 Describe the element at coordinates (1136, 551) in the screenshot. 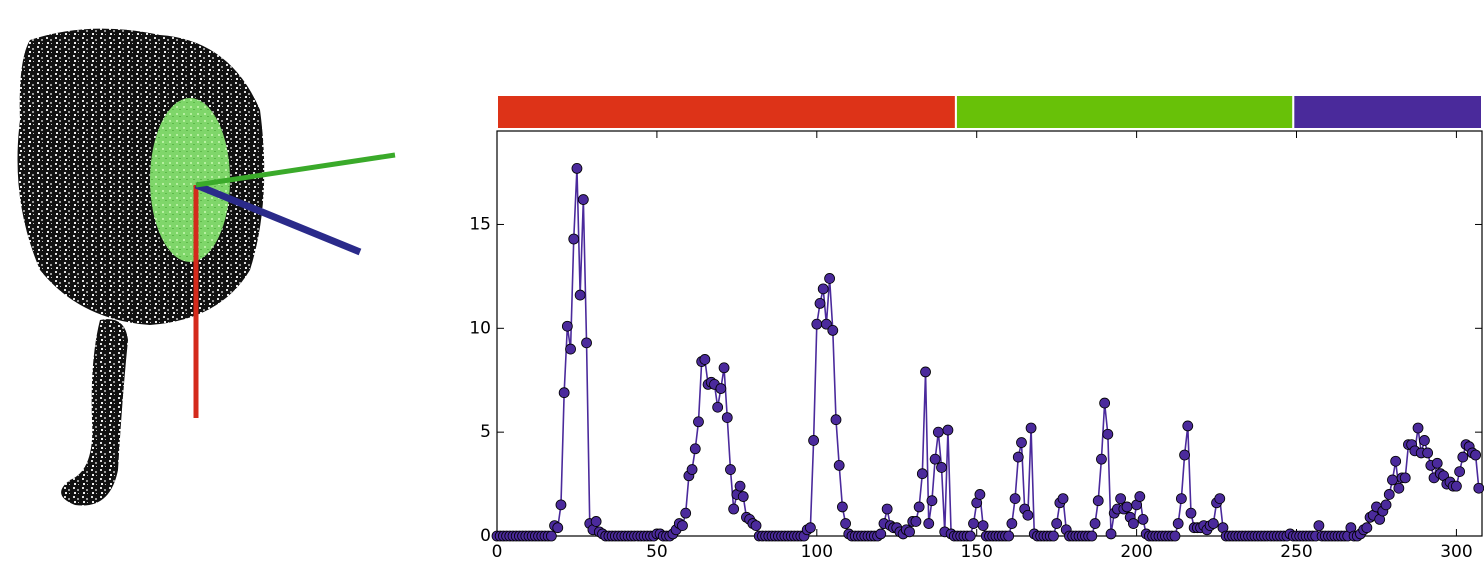

I see `x-tick-label: 200` at that location.